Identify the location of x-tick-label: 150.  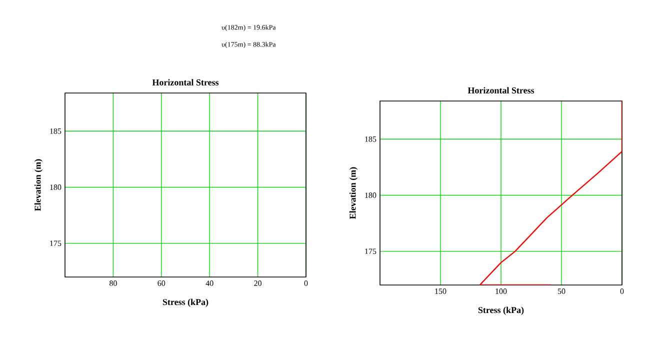
(440, 291).